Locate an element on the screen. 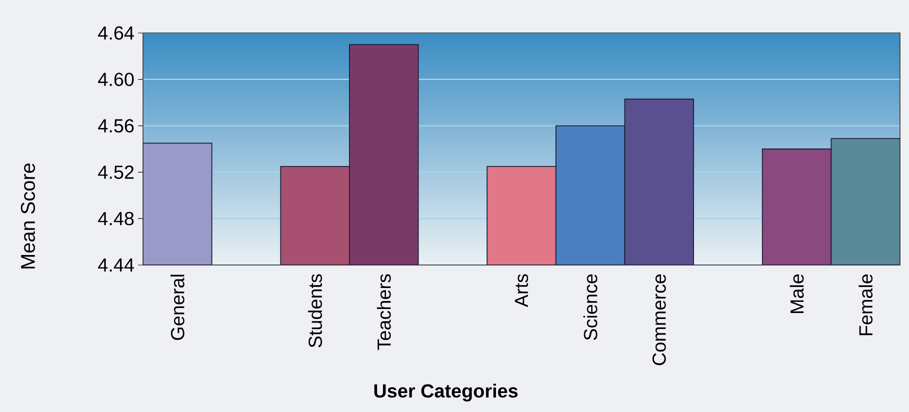 The height and width of the screenshot is (412, 909). y-tick-label: 4.44 is located at coordinates (116, 265).